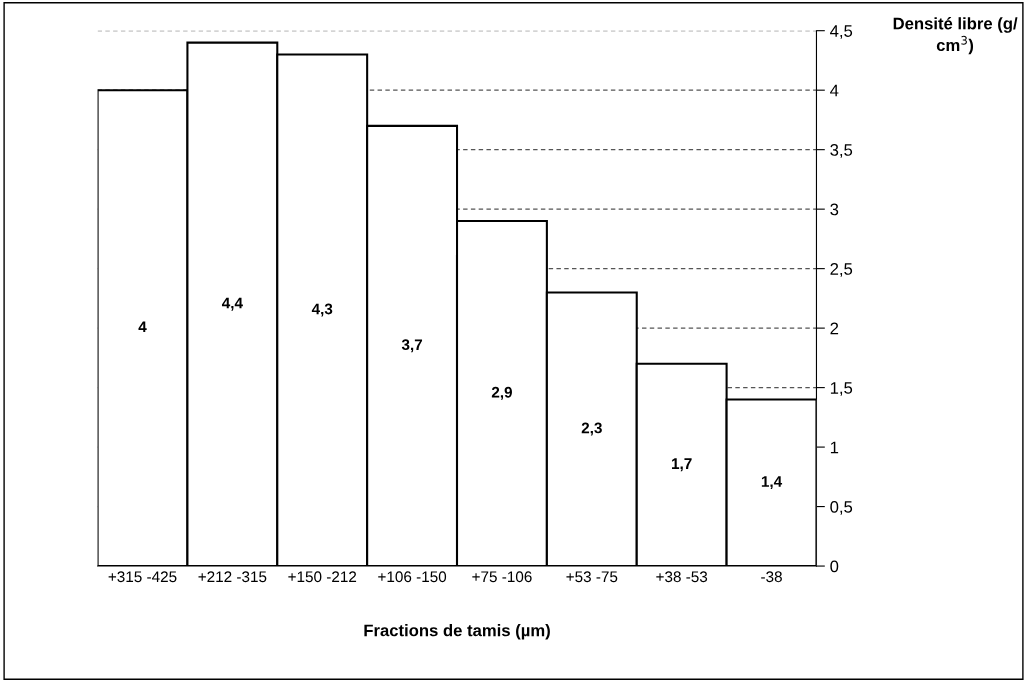  I want to click on y-tick-label: 2, so click(834, 328).